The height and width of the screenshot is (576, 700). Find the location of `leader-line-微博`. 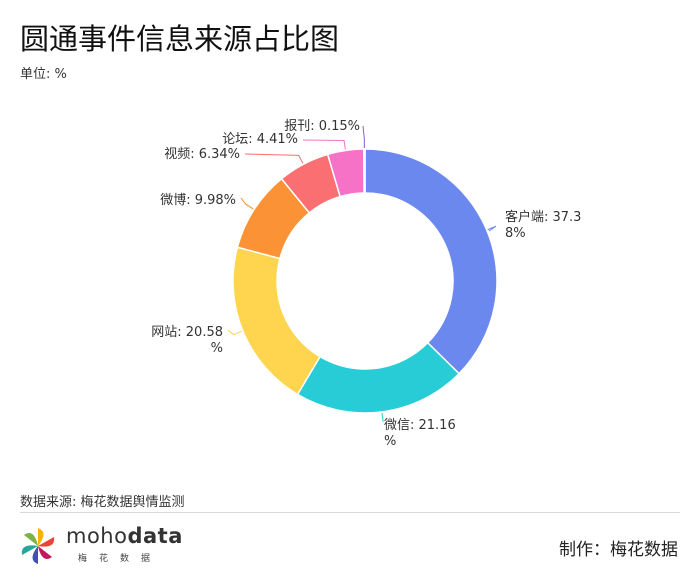

leader-line-微博 is located at coordinates (247, 203).